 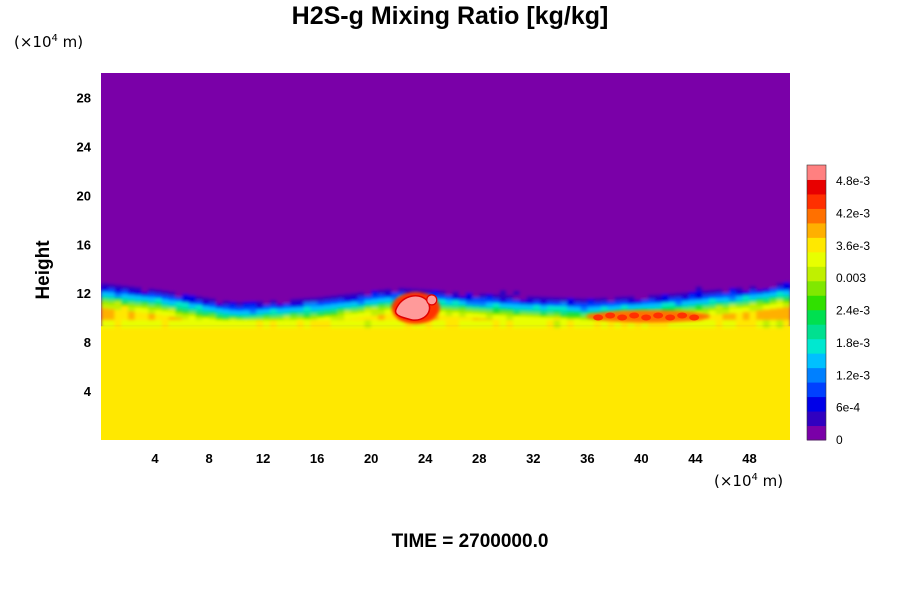 What do you see at coordinates (432, 300) in the screenshot?
I see `spot-core` at bounding box center [432, 300].